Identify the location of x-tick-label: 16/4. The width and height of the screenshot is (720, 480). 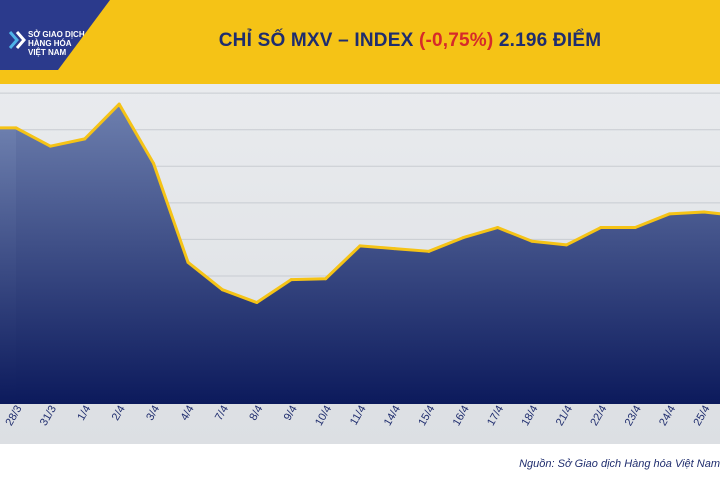
(461, 416).